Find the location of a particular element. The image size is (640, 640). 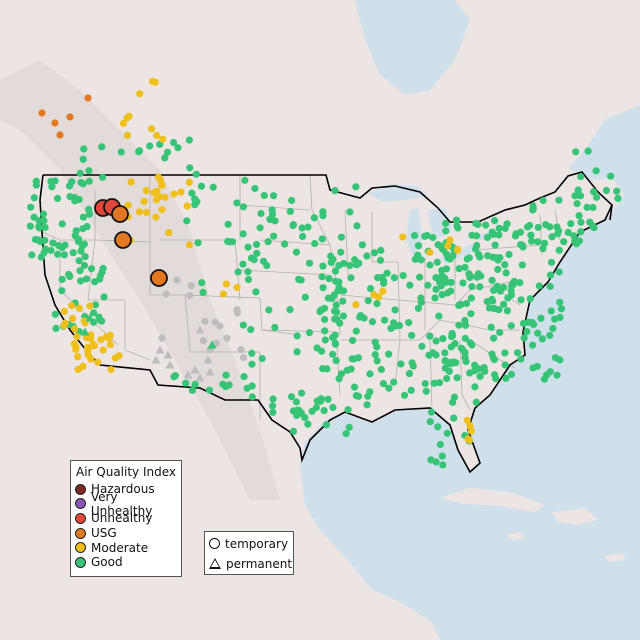

monitor-marker-large is located at coordinates (123, 240).